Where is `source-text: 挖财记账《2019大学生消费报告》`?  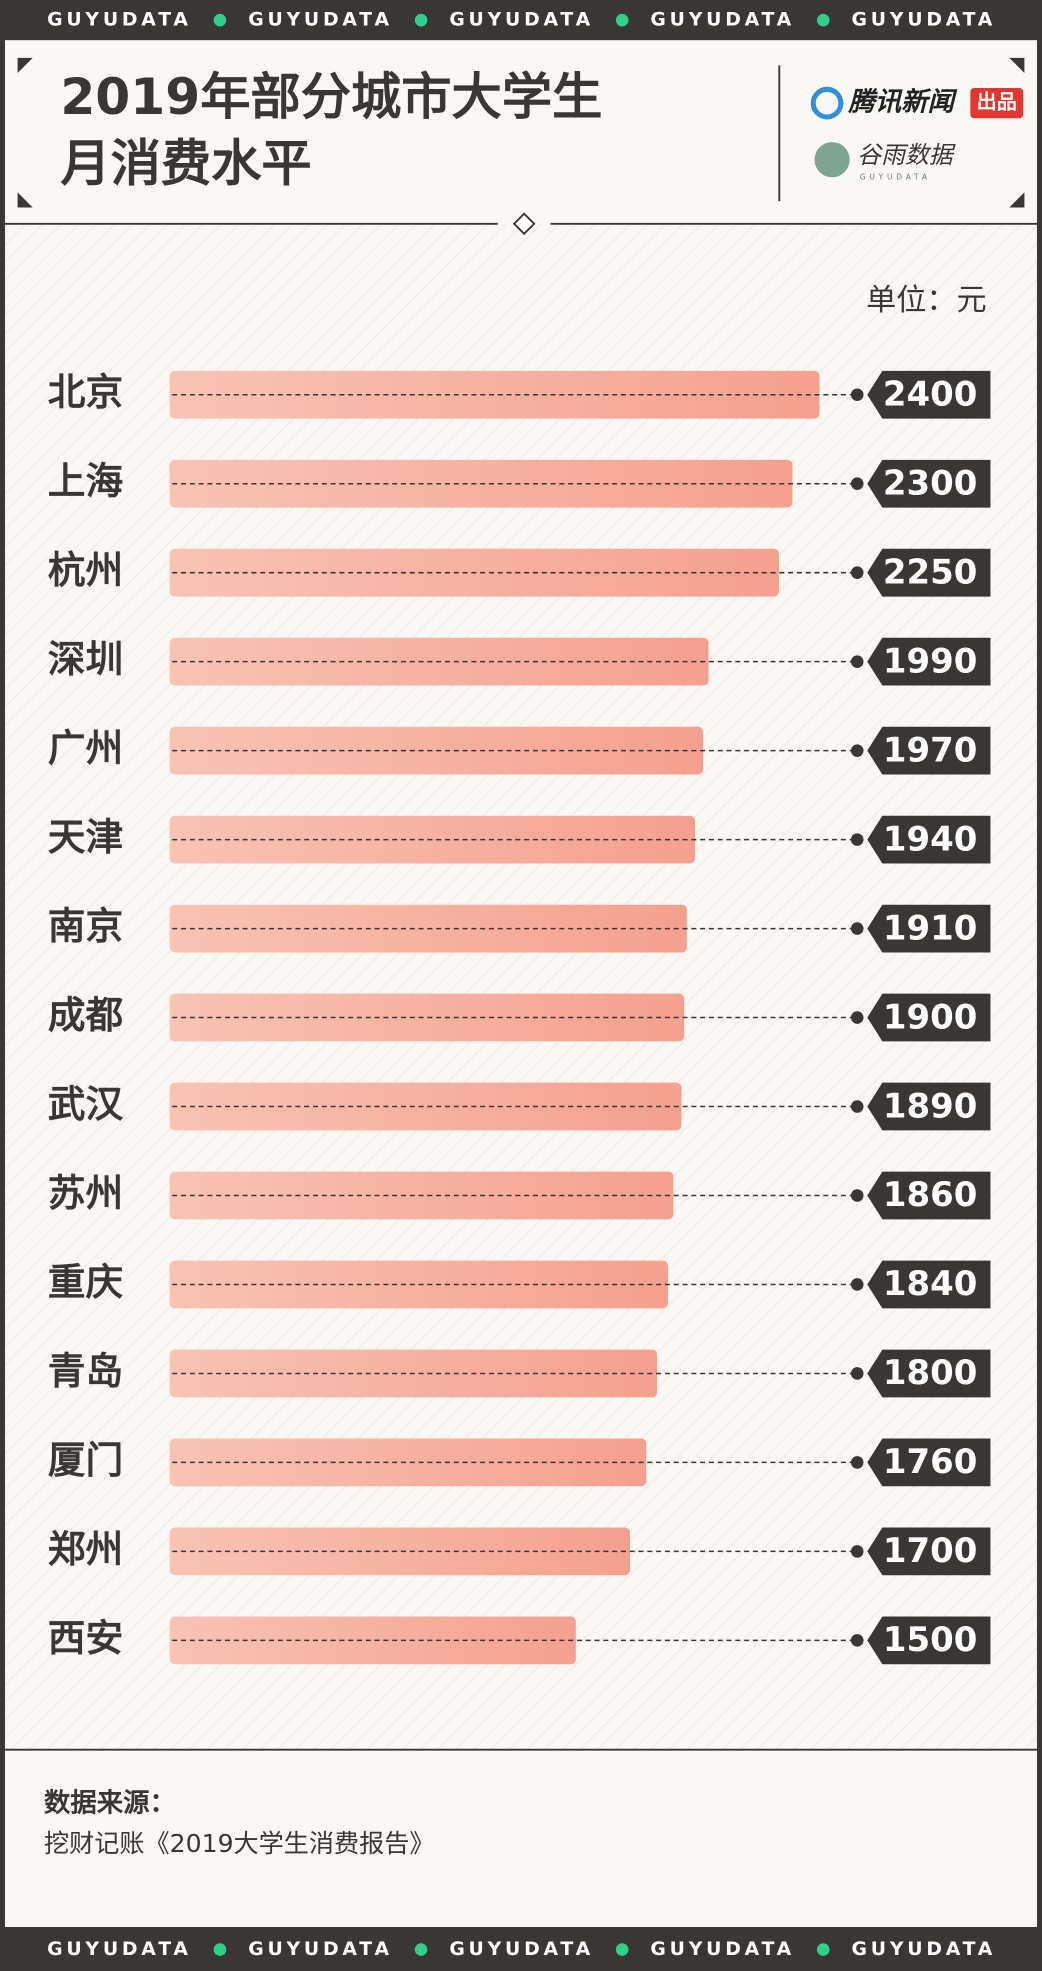
source-text: 挖财记账《2019大学生消费报告》 is located at coordinates (239, 1843).